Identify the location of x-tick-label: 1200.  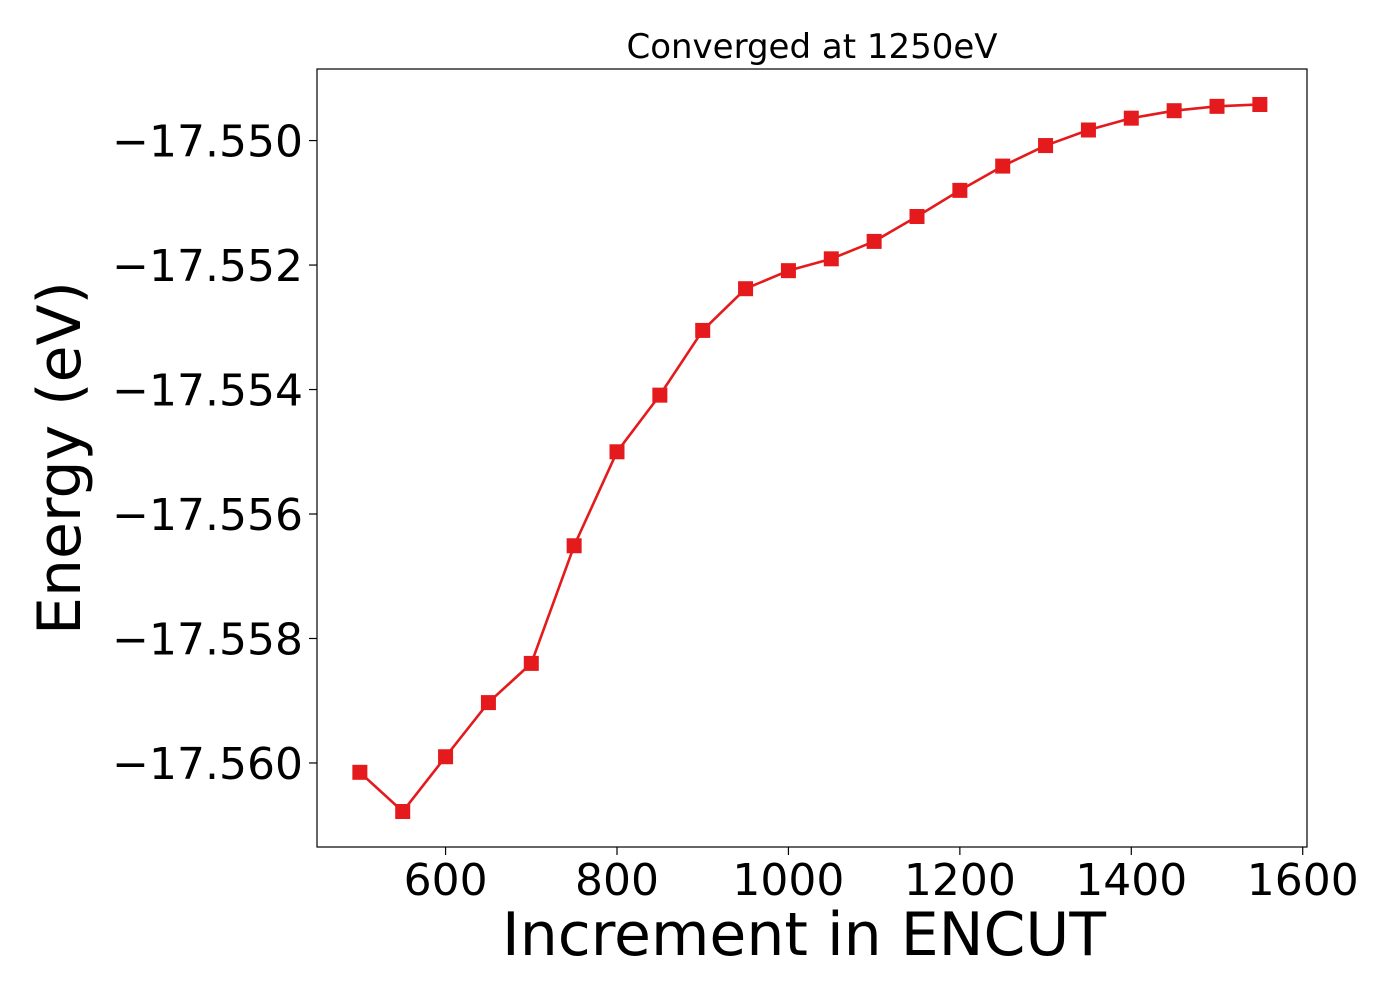
(960, 880).